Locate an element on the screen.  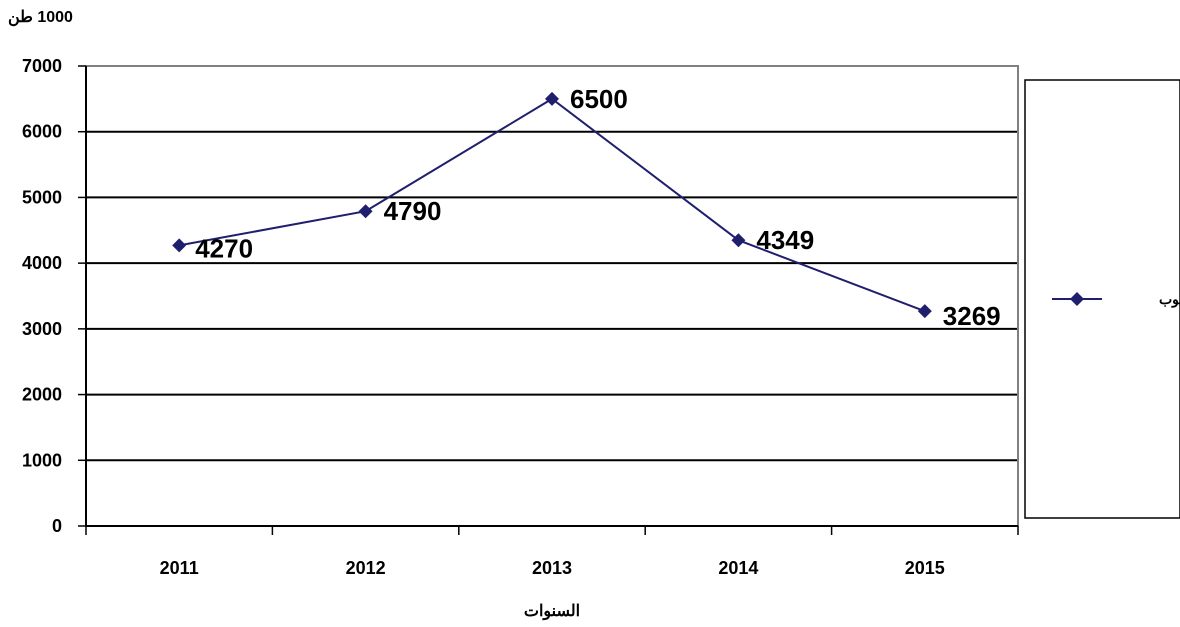
data-label: 6500 is located at coordinates (599, 99).